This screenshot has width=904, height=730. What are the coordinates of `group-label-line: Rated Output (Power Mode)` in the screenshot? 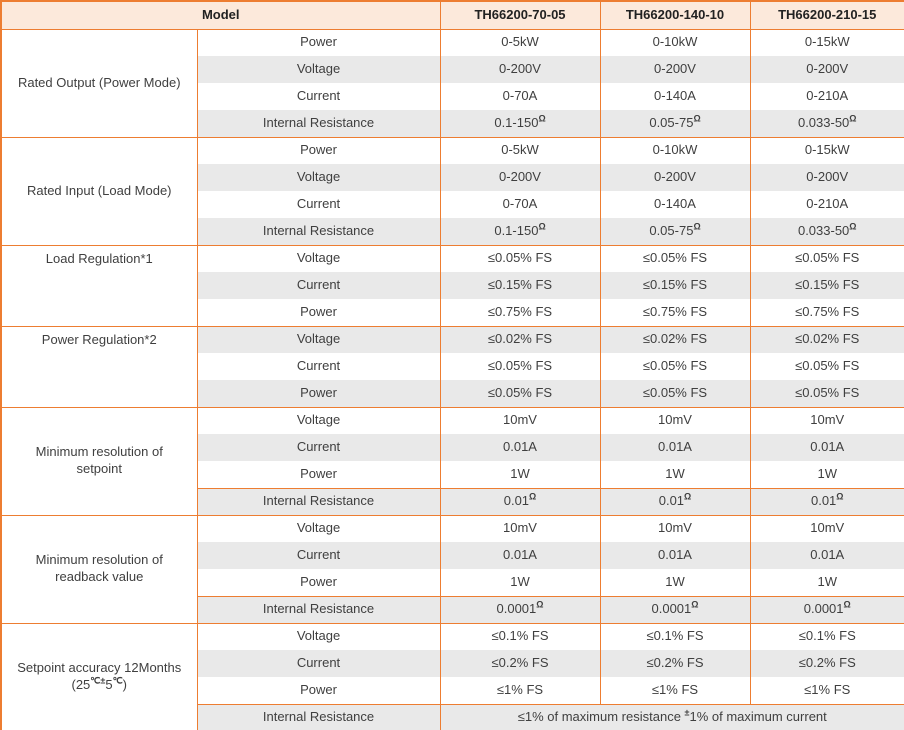 It's located at (99, 82).